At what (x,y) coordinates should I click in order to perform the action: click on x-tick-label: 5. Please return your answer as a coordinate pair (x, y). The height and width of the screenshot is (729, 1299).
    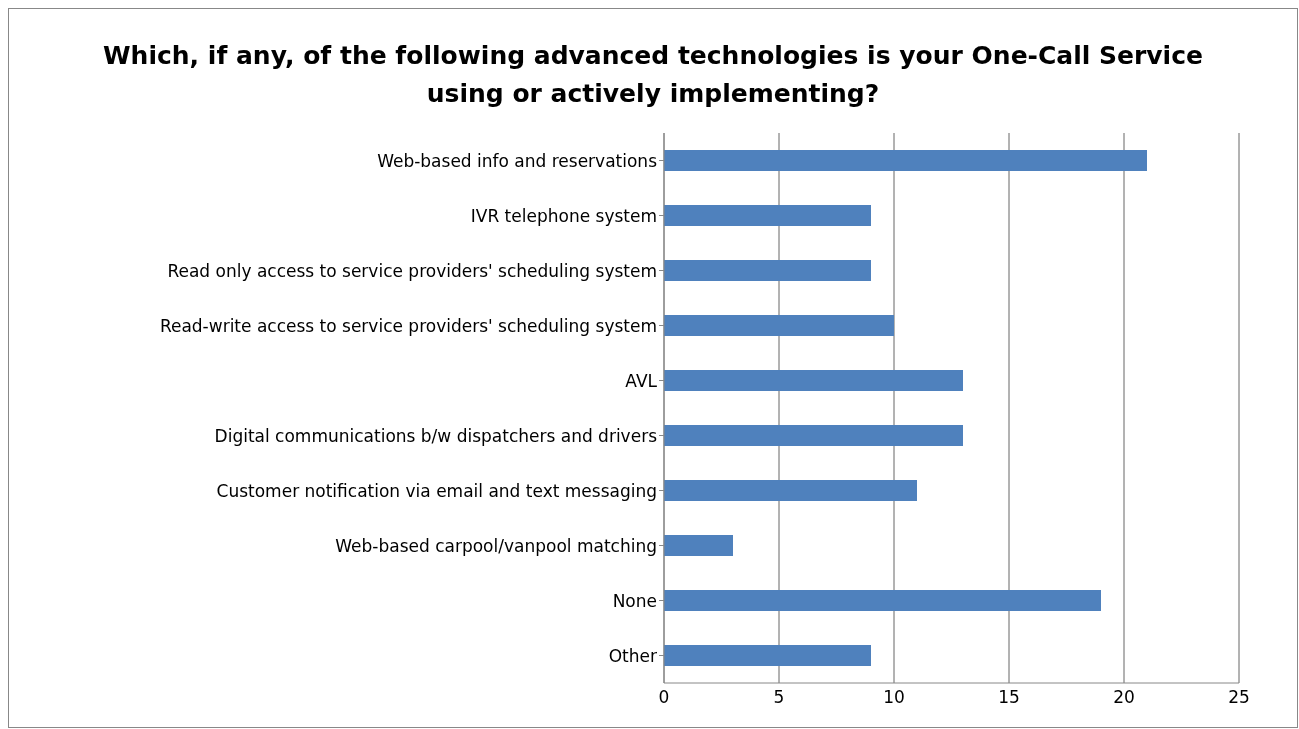
    Looking at the image, I should click on (779, 697).